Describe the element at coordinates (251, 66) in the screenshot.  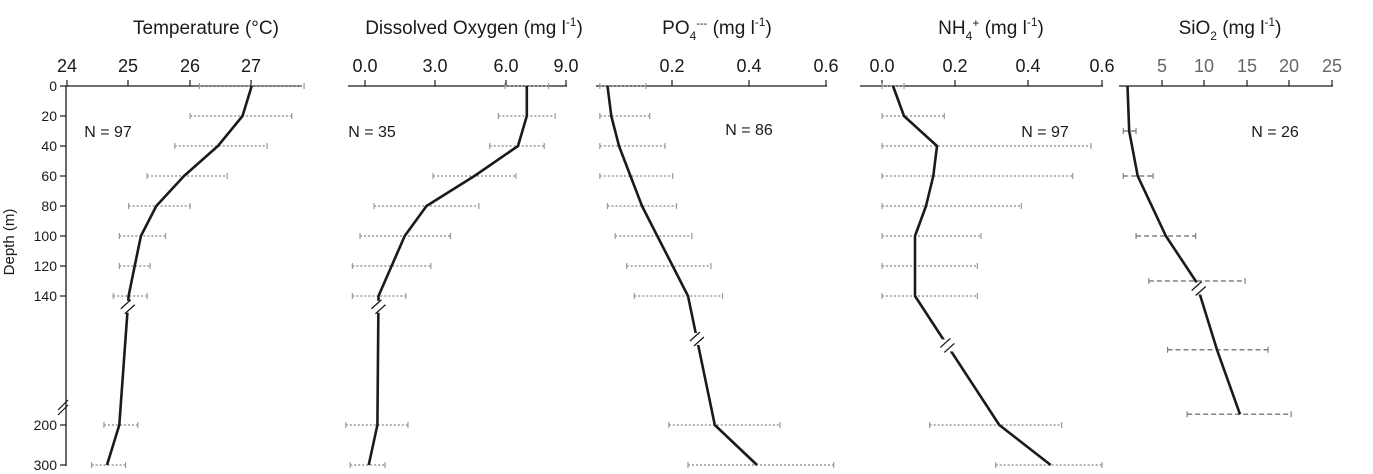
I see `x-tick-label: 27` at that location.